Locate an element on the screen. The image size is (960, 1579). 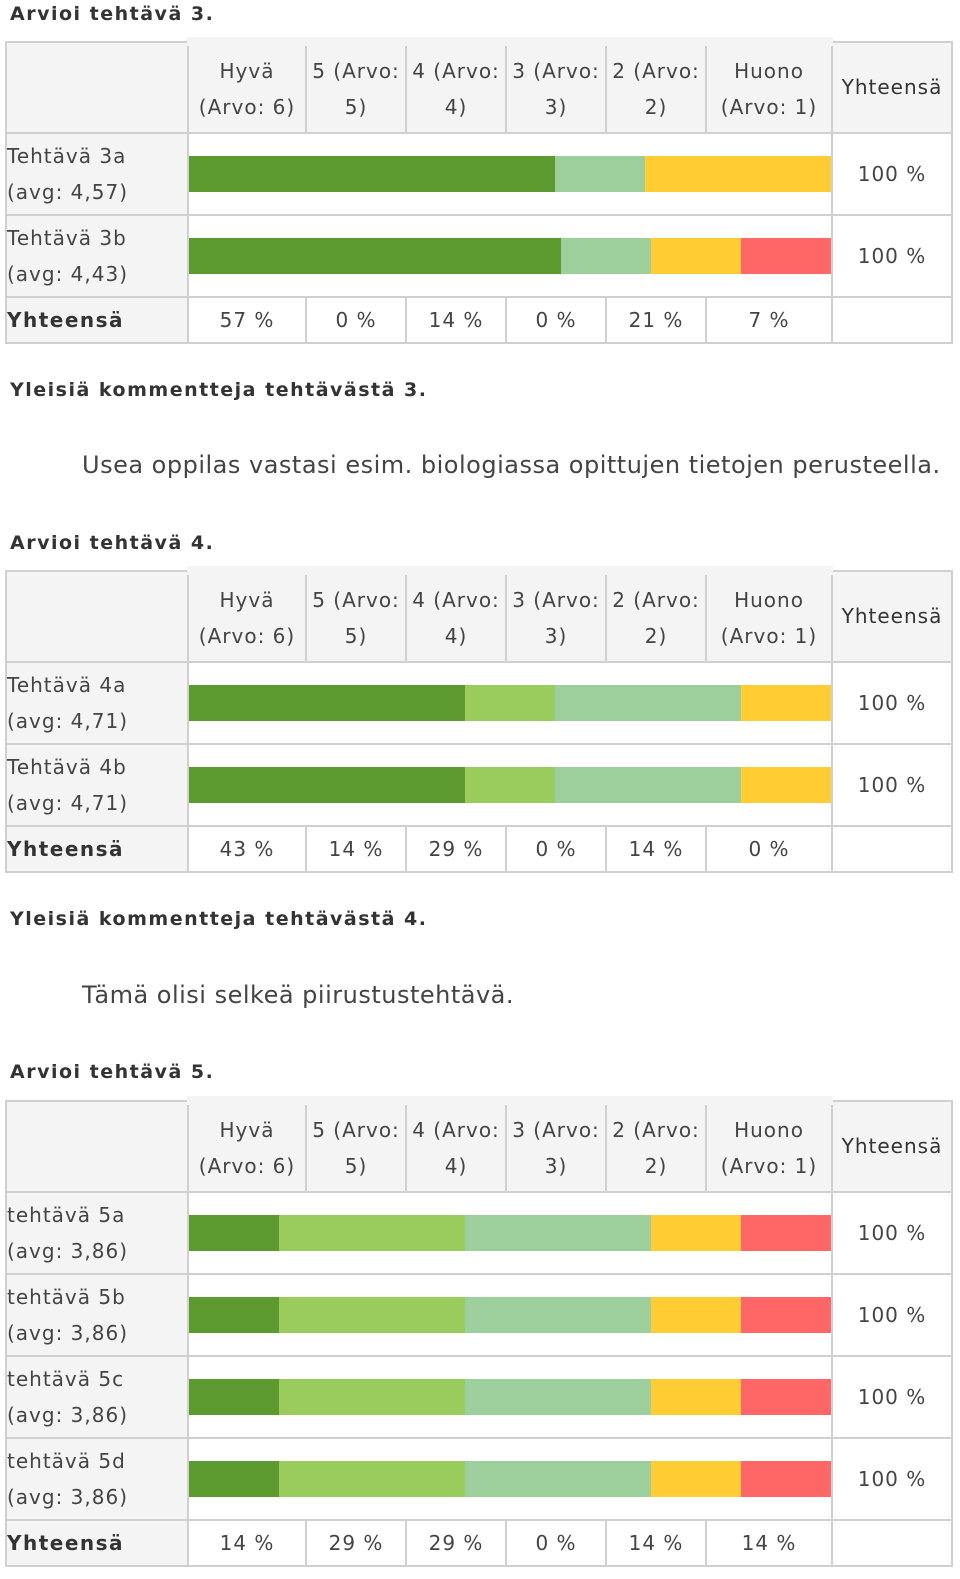
stacked-bar-5c is located at coordinates (510, 1396).